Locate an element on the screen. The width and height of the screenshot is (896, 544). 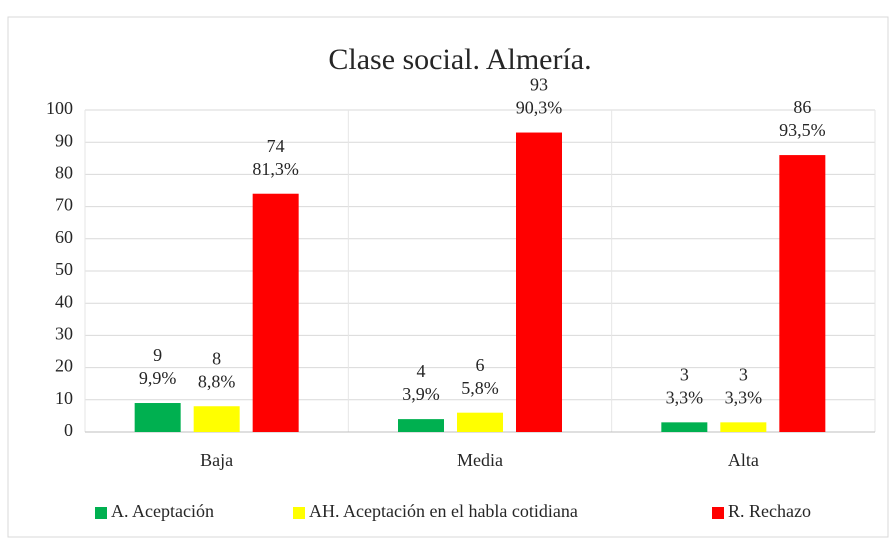
value-label: 86 is located at coordinates (802, 107).